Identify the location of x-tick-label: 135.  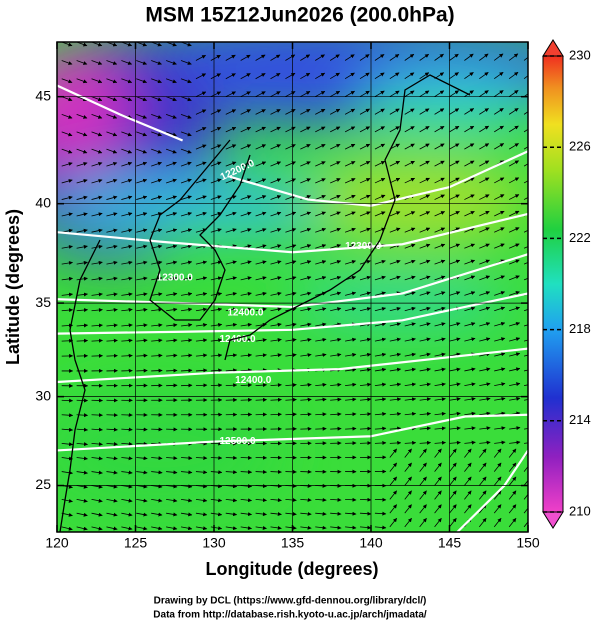
(293, 543).